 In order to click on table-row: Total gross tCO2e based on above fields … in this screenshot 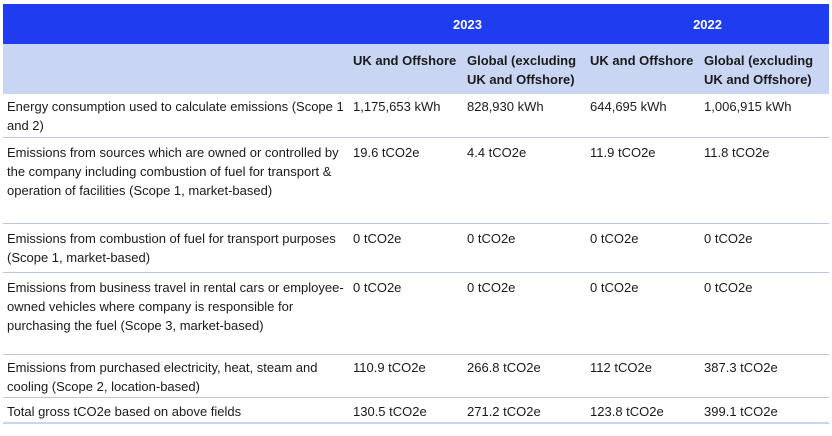, I will do `click(416, 410)`.